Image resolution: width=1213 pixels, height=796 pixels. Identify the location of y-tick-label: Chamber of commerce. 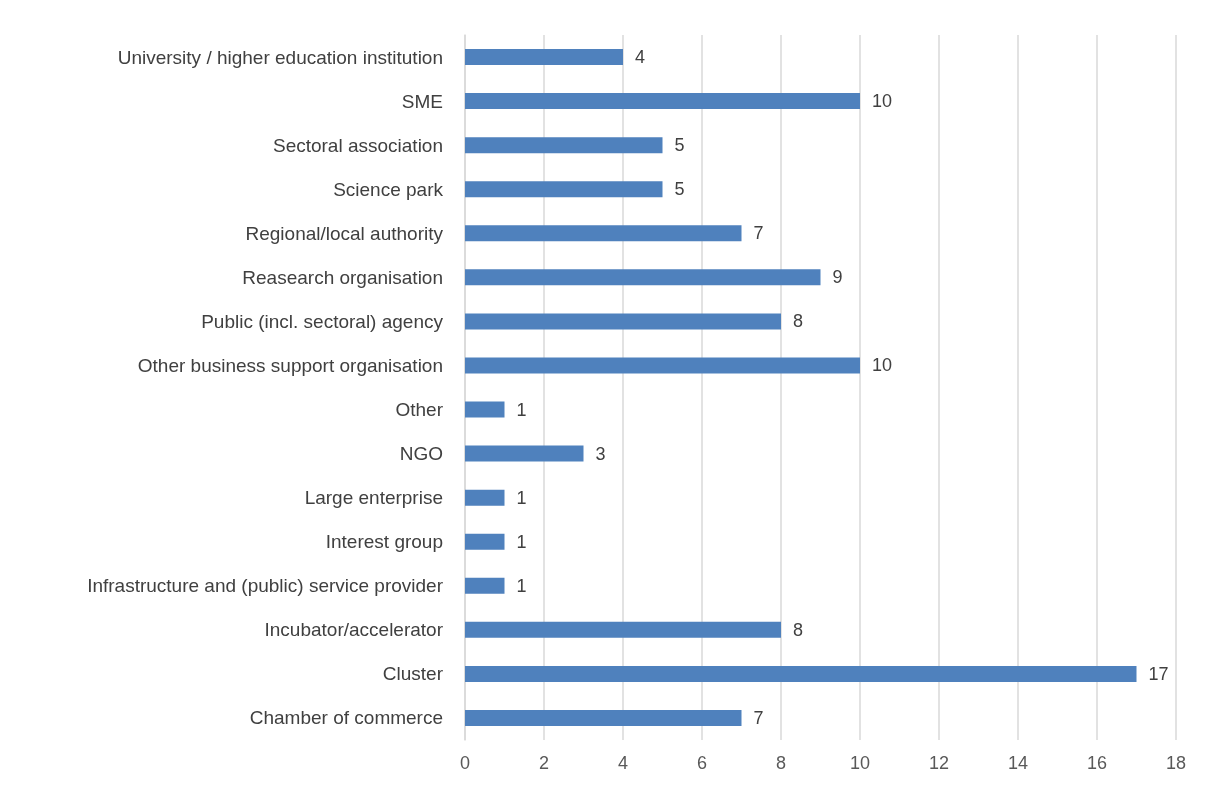
(346, 718).